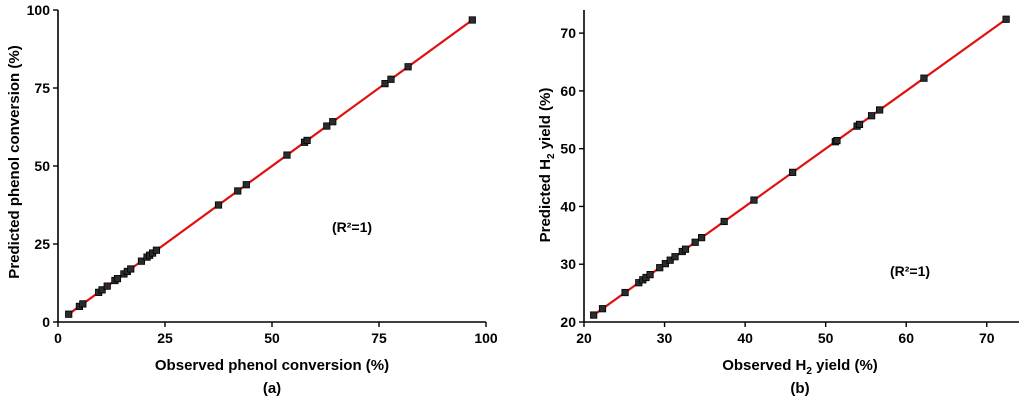 The image size is (1024, 400). What do you see at coordinates (764, 365) in the screenshot?
I see `x-axis-title-b-part1: Observed H` at bounding box center [764, 365].